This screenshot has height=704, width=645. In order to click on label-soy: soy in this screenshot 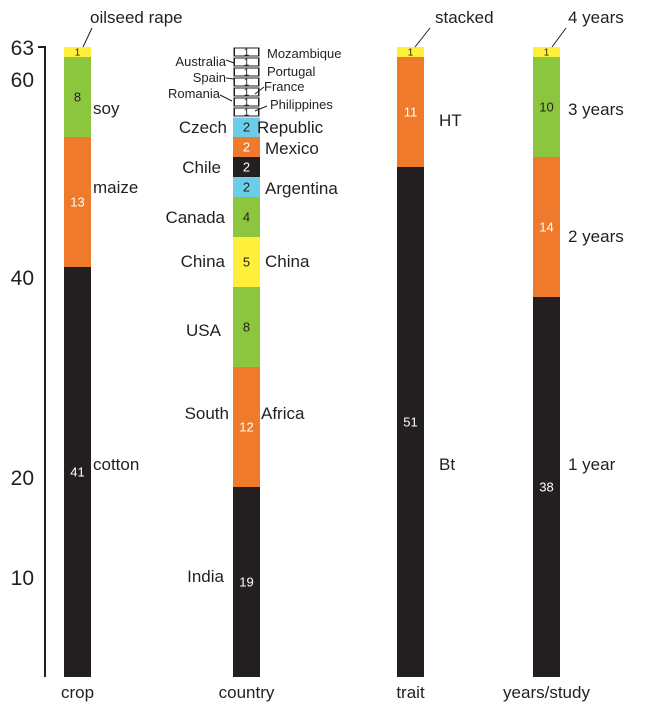, I will do `click(106, 108)`.